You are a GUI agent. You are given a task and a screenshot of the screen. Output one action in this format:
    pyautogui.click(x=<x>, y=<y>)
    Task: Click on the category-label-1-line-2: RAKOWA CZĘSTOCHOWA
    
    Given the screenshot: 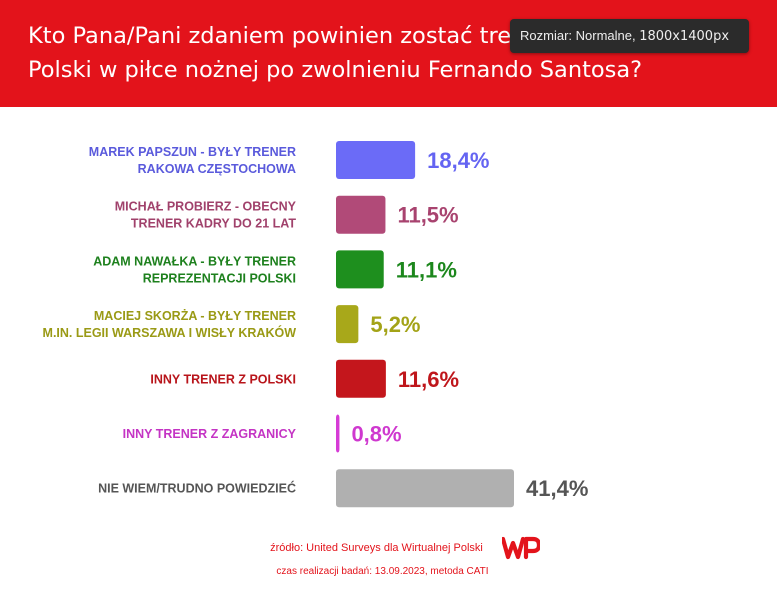 What is the action you would take?
    pyautogui.click(x=217, y=169)
    